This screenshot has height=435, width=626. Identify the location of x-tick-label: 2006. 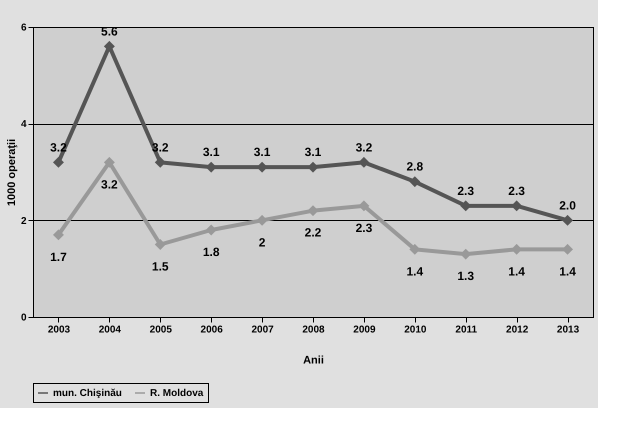
(212, 330).